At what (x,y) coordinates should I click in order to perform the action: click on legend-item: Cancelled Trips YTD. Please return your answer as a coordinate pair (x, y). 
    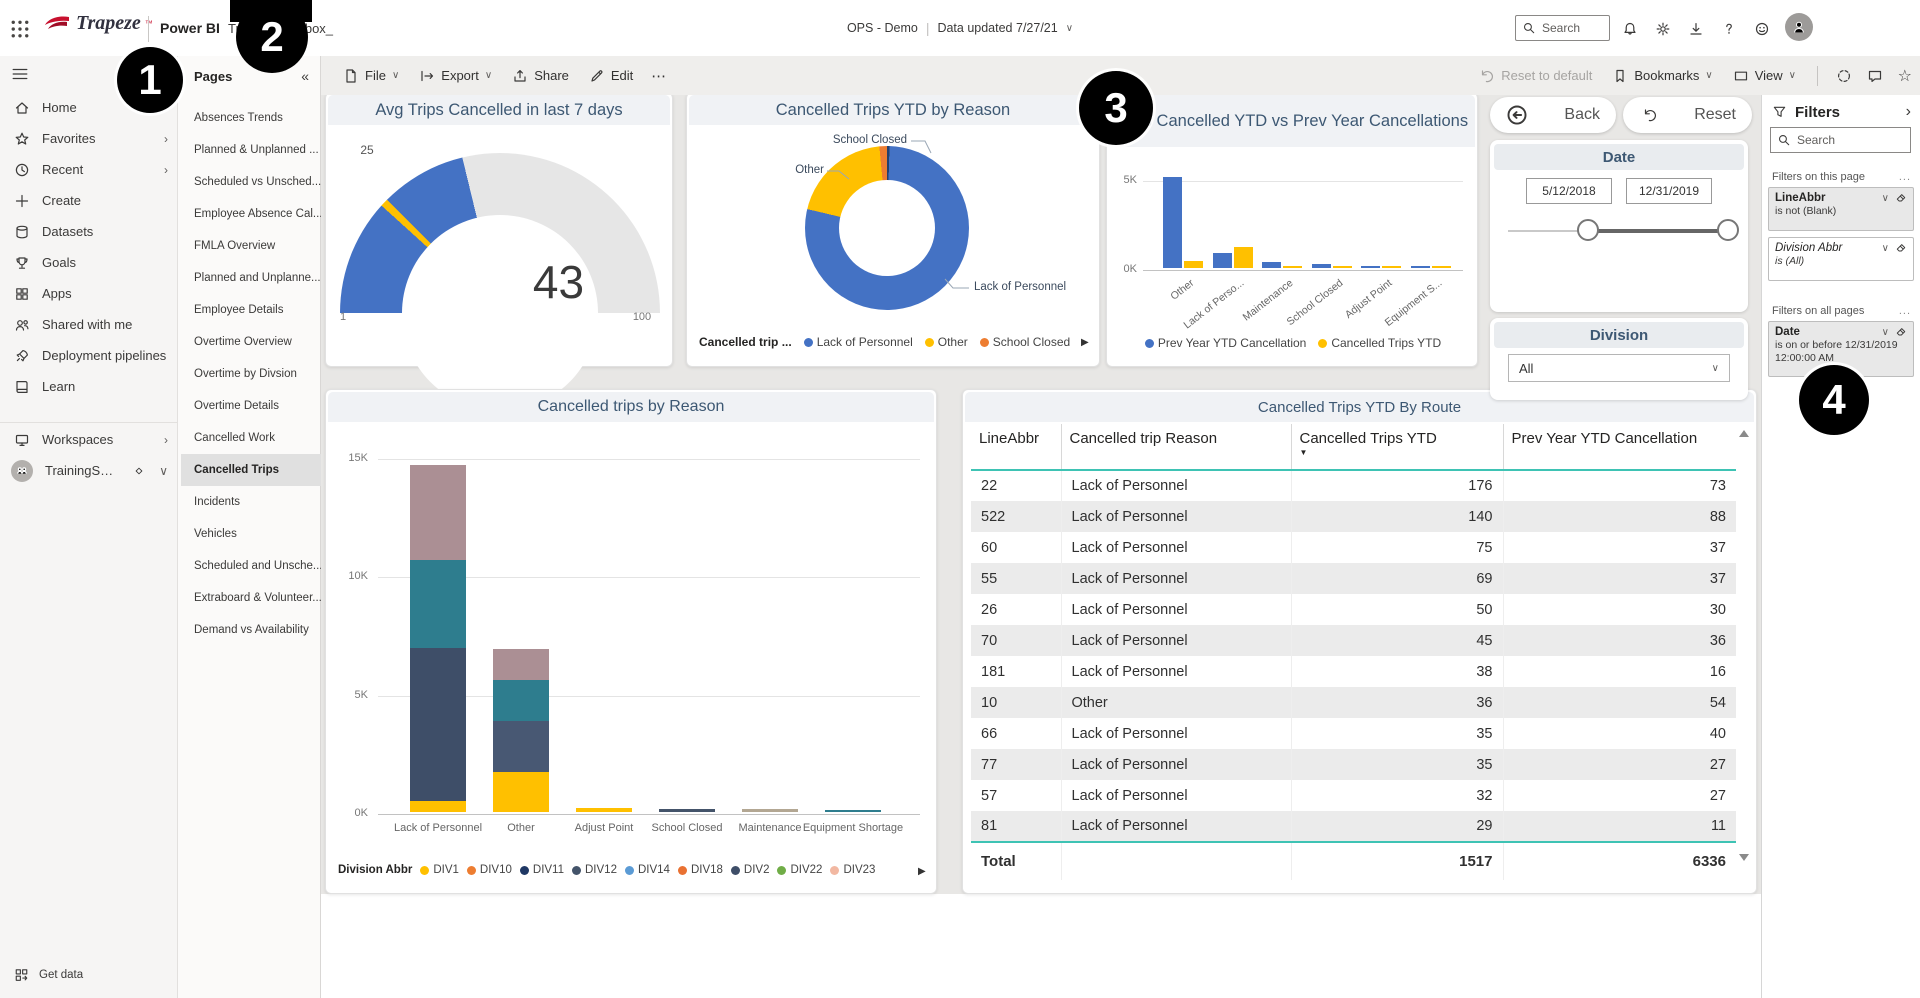
    Looking at the image, I should click on (1379, 343).